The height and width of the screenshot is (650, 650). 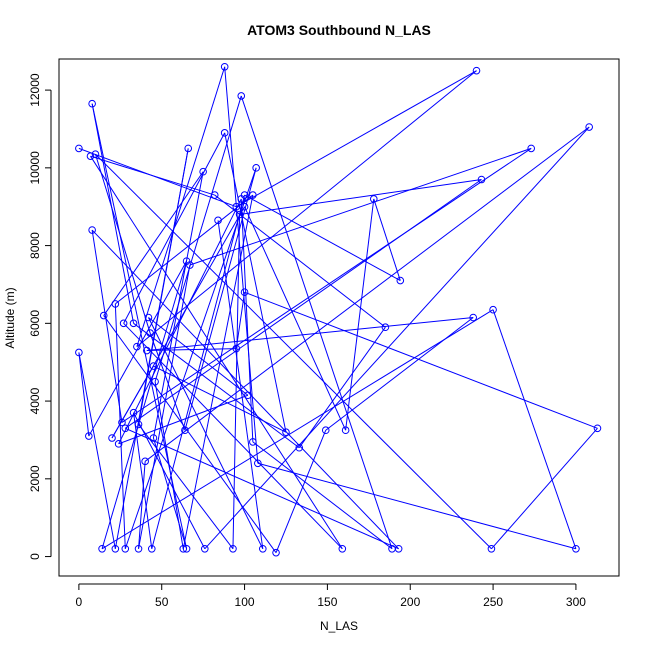 I want to click on chart-title: ATOM3 Southbound N_LAS, so click(x=339, y=30).